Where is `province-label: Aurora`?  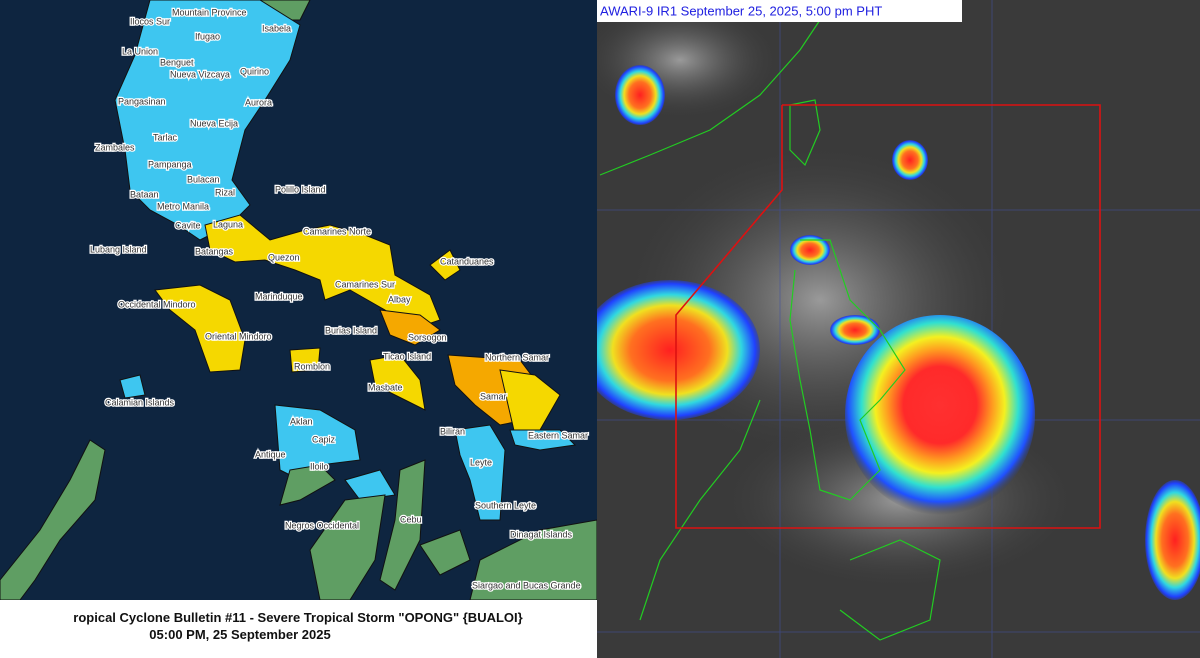 province-label: Aurora is located at coordinates (258, 102).